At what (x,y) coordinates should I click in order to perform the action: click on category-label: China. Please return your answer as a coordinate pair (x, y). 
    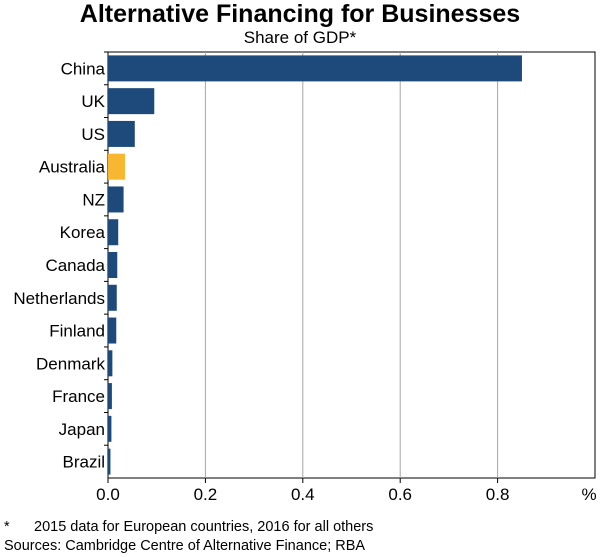
    Looking at the image, I should click on (83, 68).